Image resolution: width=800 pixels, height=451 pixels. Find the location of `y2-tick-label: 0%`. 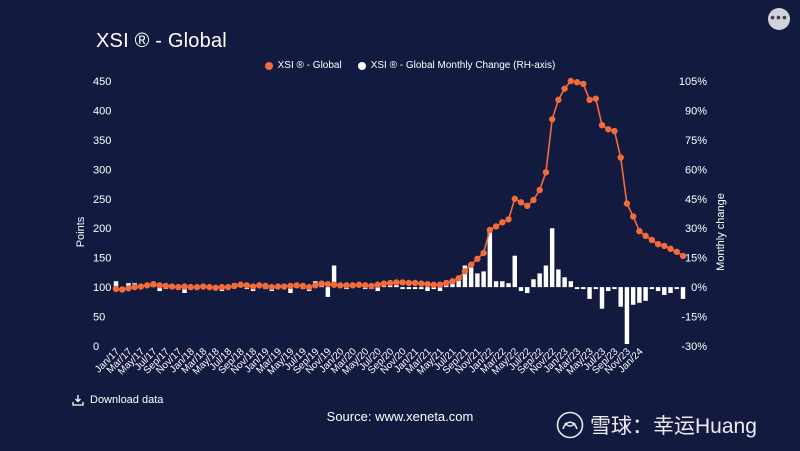

y2-tick-label: 0% is located at coordinates (699, 288).